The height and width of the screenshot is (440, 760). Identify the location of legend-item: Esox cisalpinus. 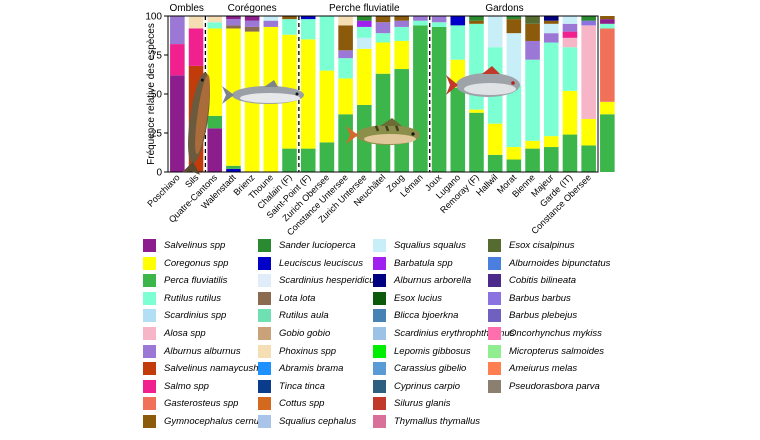
(531, 245).